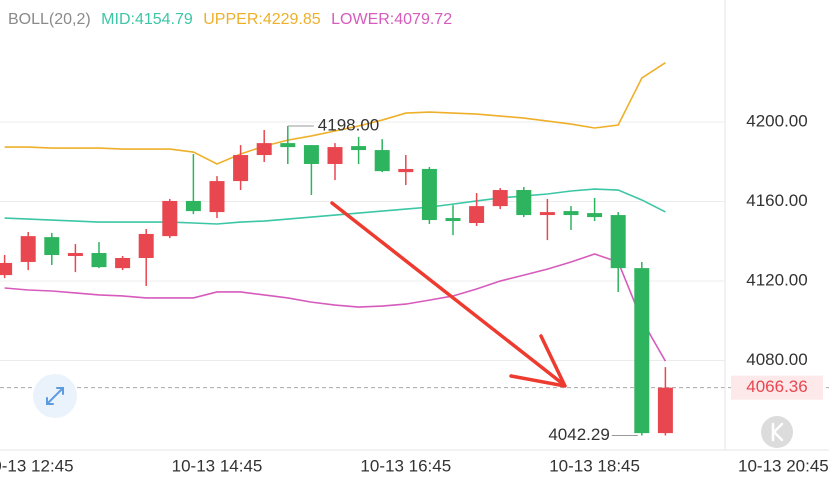 The image size is (829, 481). What do you see at coordinates (776, 200) in the screenshot?
I see `y-tick-label: 4160.00` at bounding box center [776, 200].